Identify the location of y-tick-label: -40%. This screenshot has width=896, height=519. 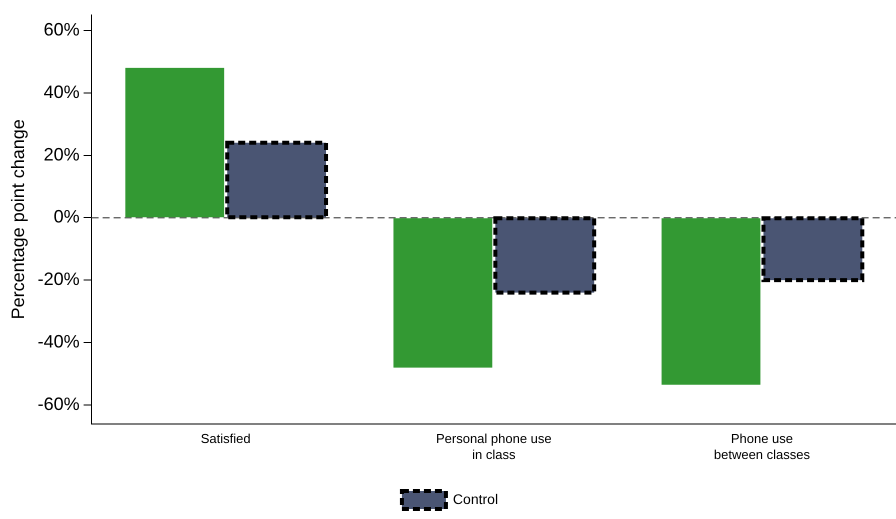
(59, 342).